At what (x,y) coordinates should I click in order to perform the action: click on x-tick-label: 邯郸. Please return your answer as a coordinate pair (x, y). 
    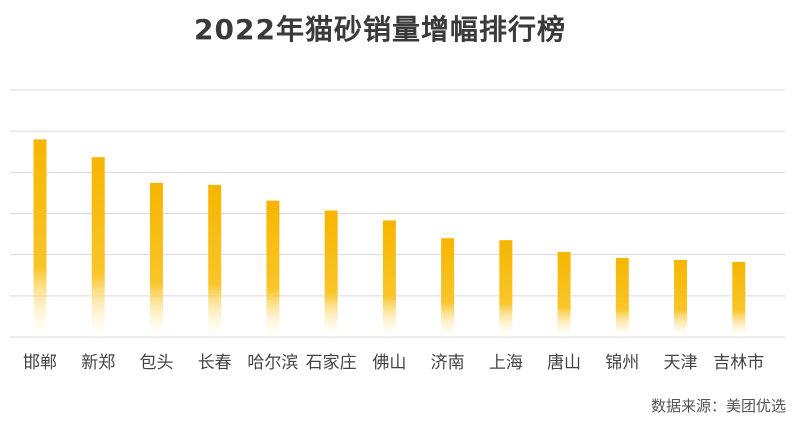
    Looking at the image, I should click on (40, 363).